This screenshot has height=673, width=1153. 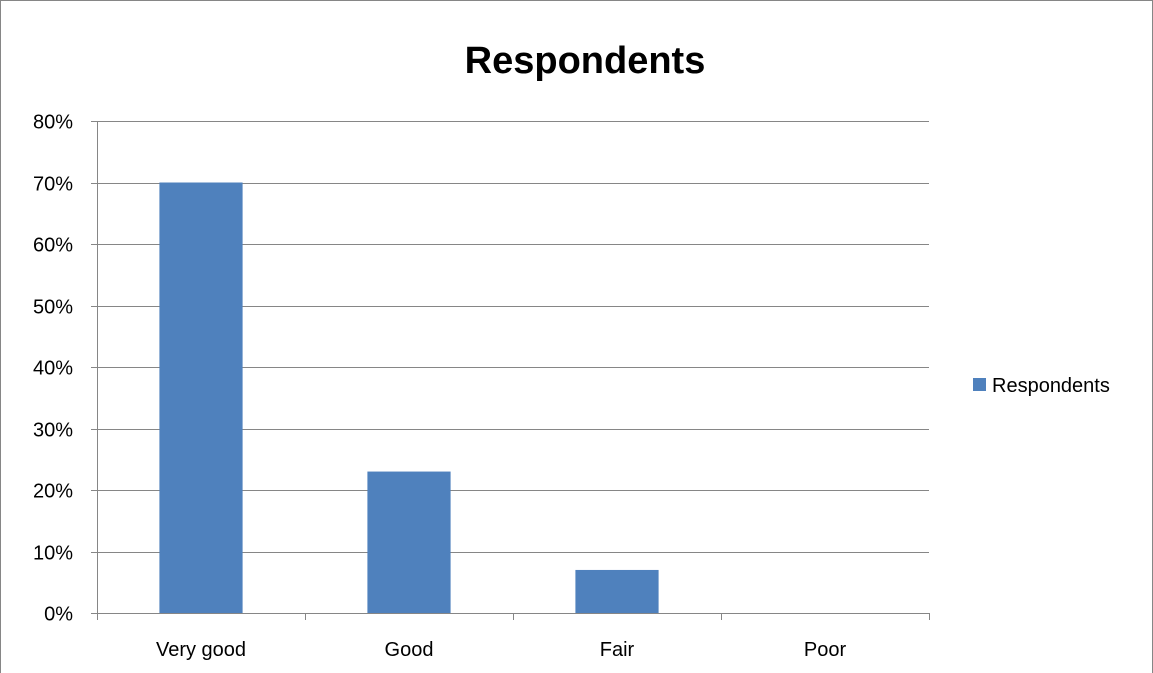 I want to click on y-tick-label: 10%, so click(x=53, y=554).